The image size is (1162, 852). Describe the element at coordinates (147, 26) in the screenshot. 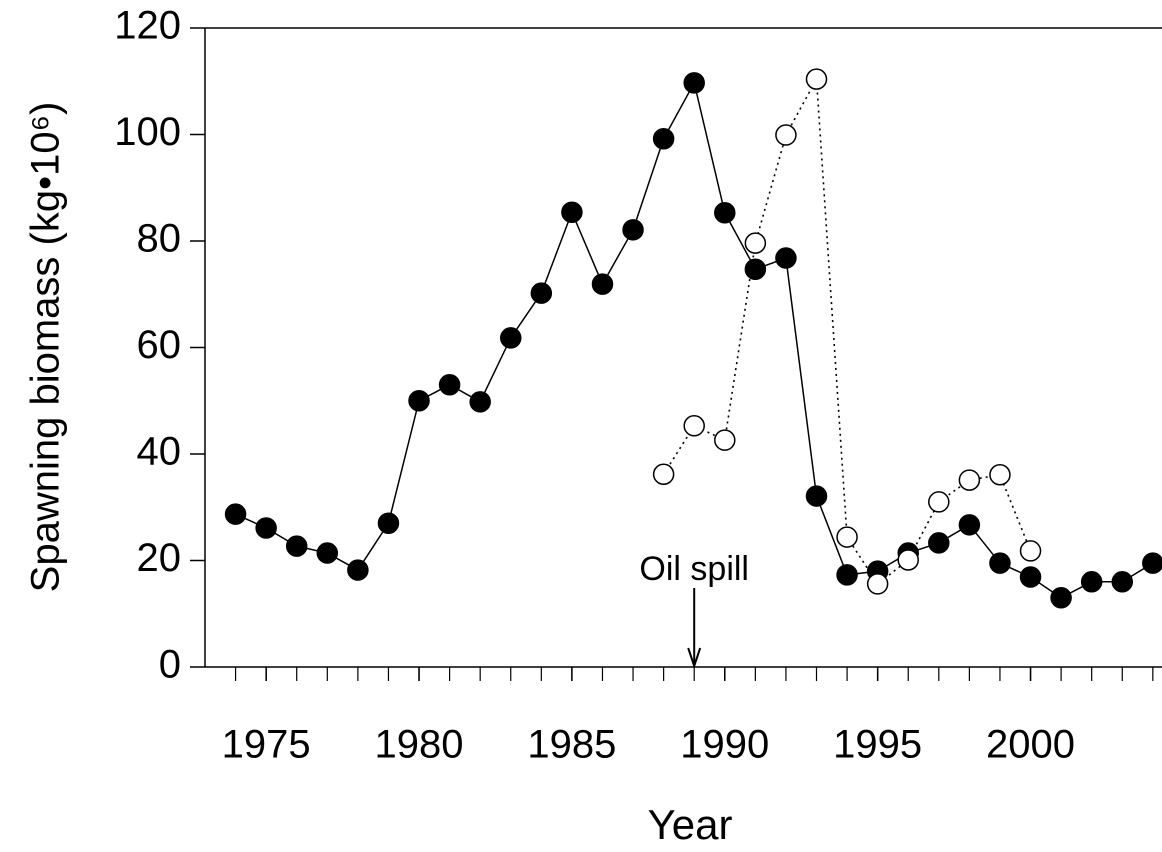

I see `y-tick-label: 120` at that location.